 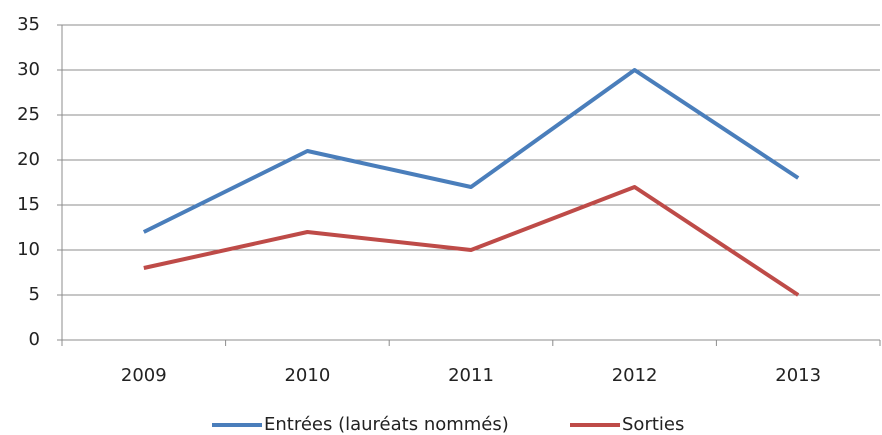 I want to click on y-tick-label: 35, so click(x=28, y=24).